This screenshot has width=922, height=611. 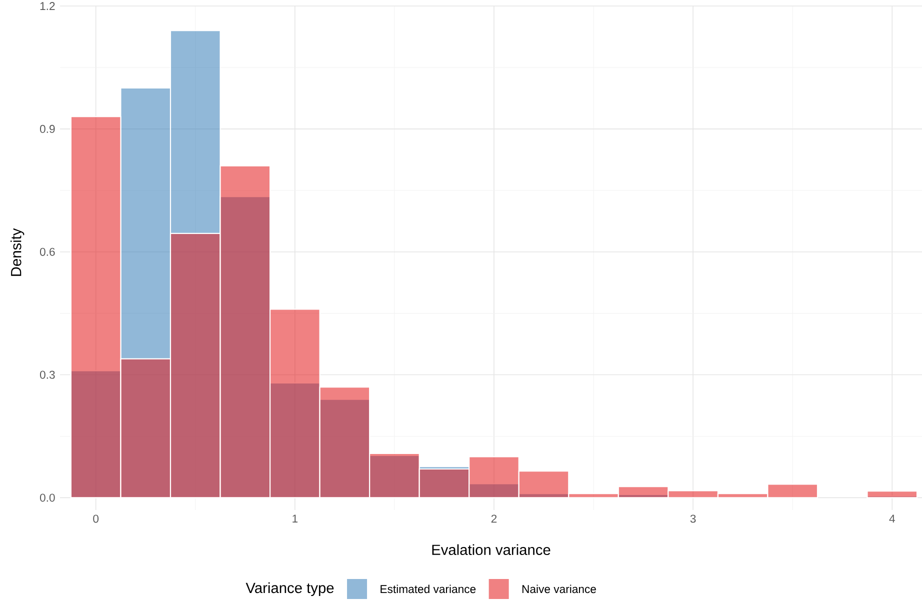 What do you see at coordinates (290, 589) in the screenshot?
I see `legend-title: Variance type` at bounding box center [290, 589].